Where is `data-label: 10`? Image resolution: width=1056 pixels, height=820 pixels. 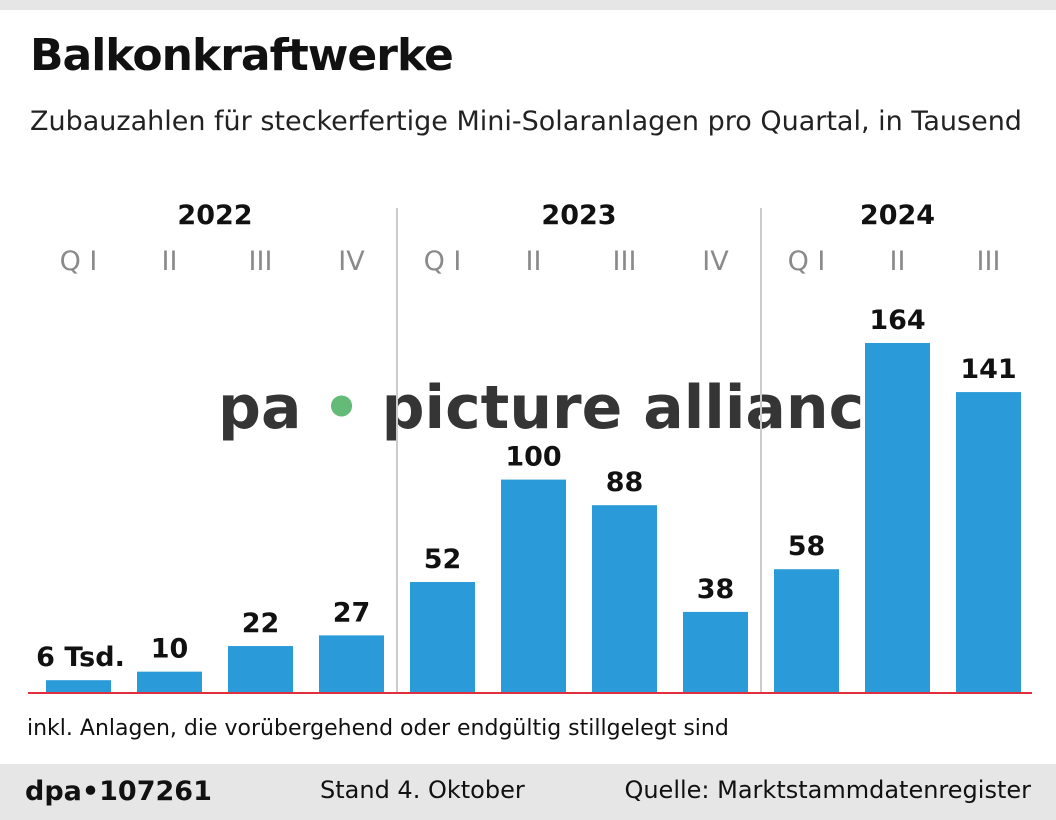 data-label: 10 is located at coordinates (170, 649).